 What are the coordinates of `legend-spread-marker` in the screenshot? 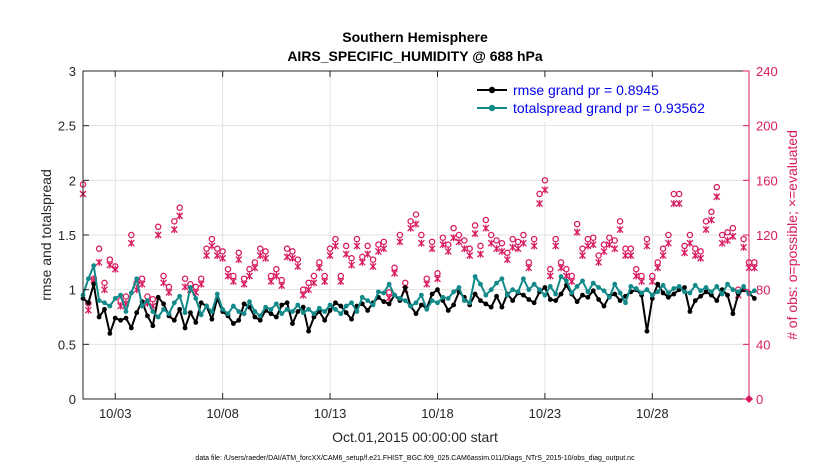 It's located at (492, 108).